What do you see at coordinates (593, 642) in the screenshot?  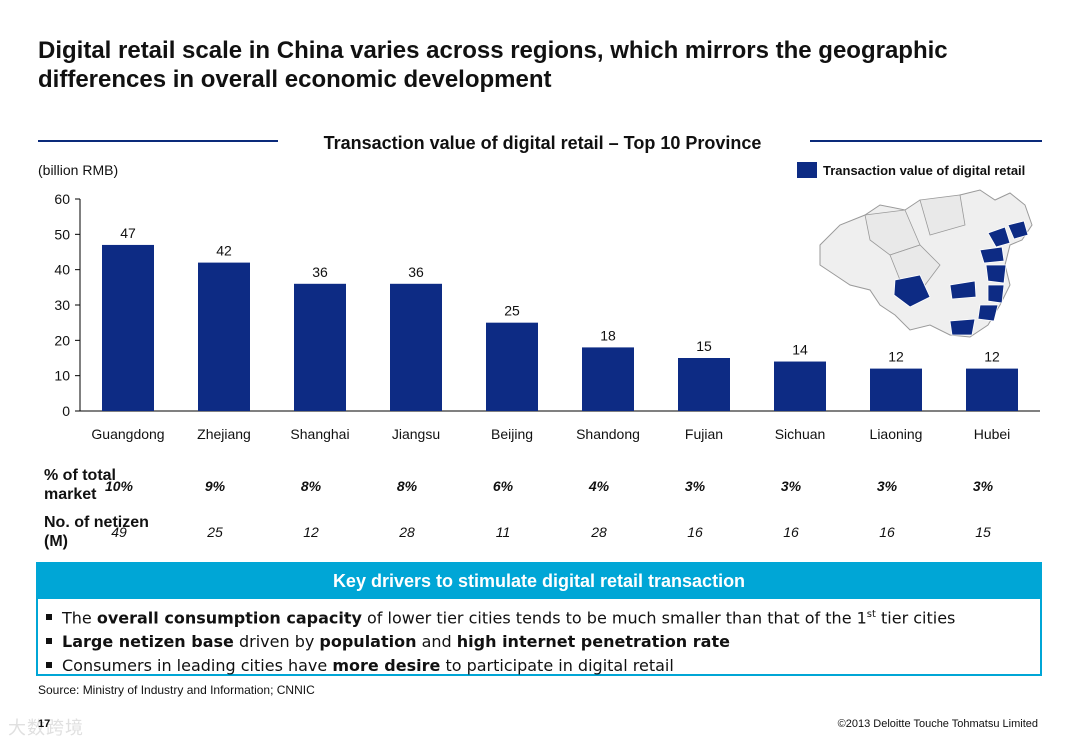 I see `driver-bold: high internet penetration rate` at bounding box center [593, 642].